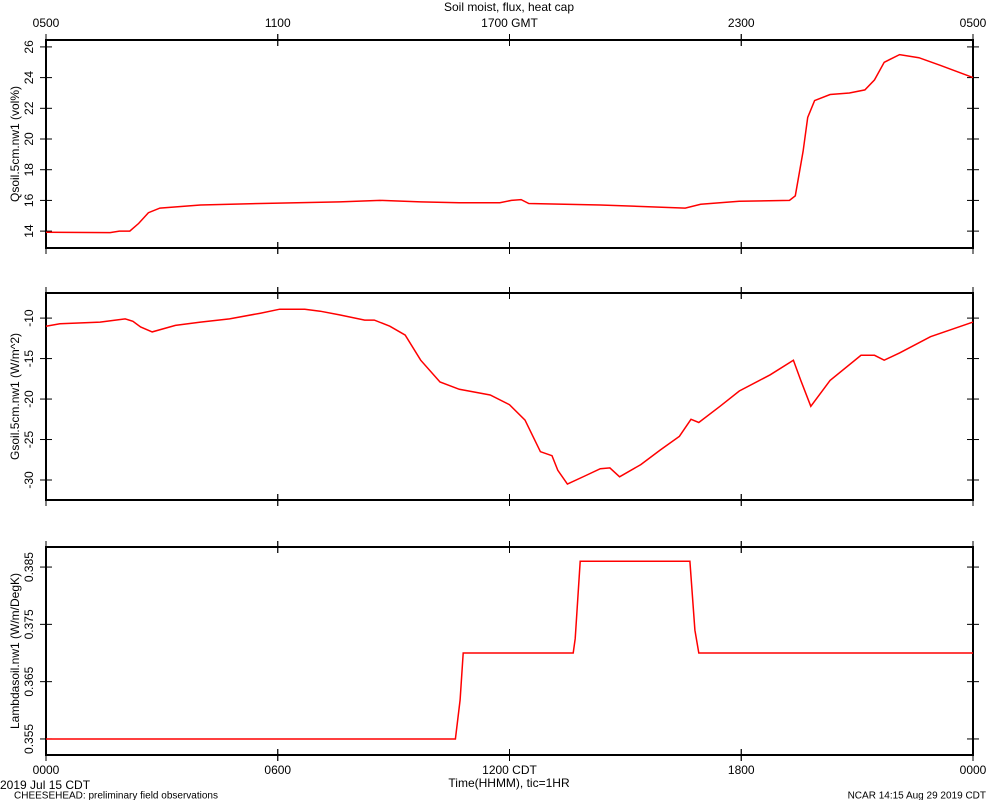  Describe the element at coordinates (29, 440) in the screenshot. I see `y-tick-label: -25` at that location.